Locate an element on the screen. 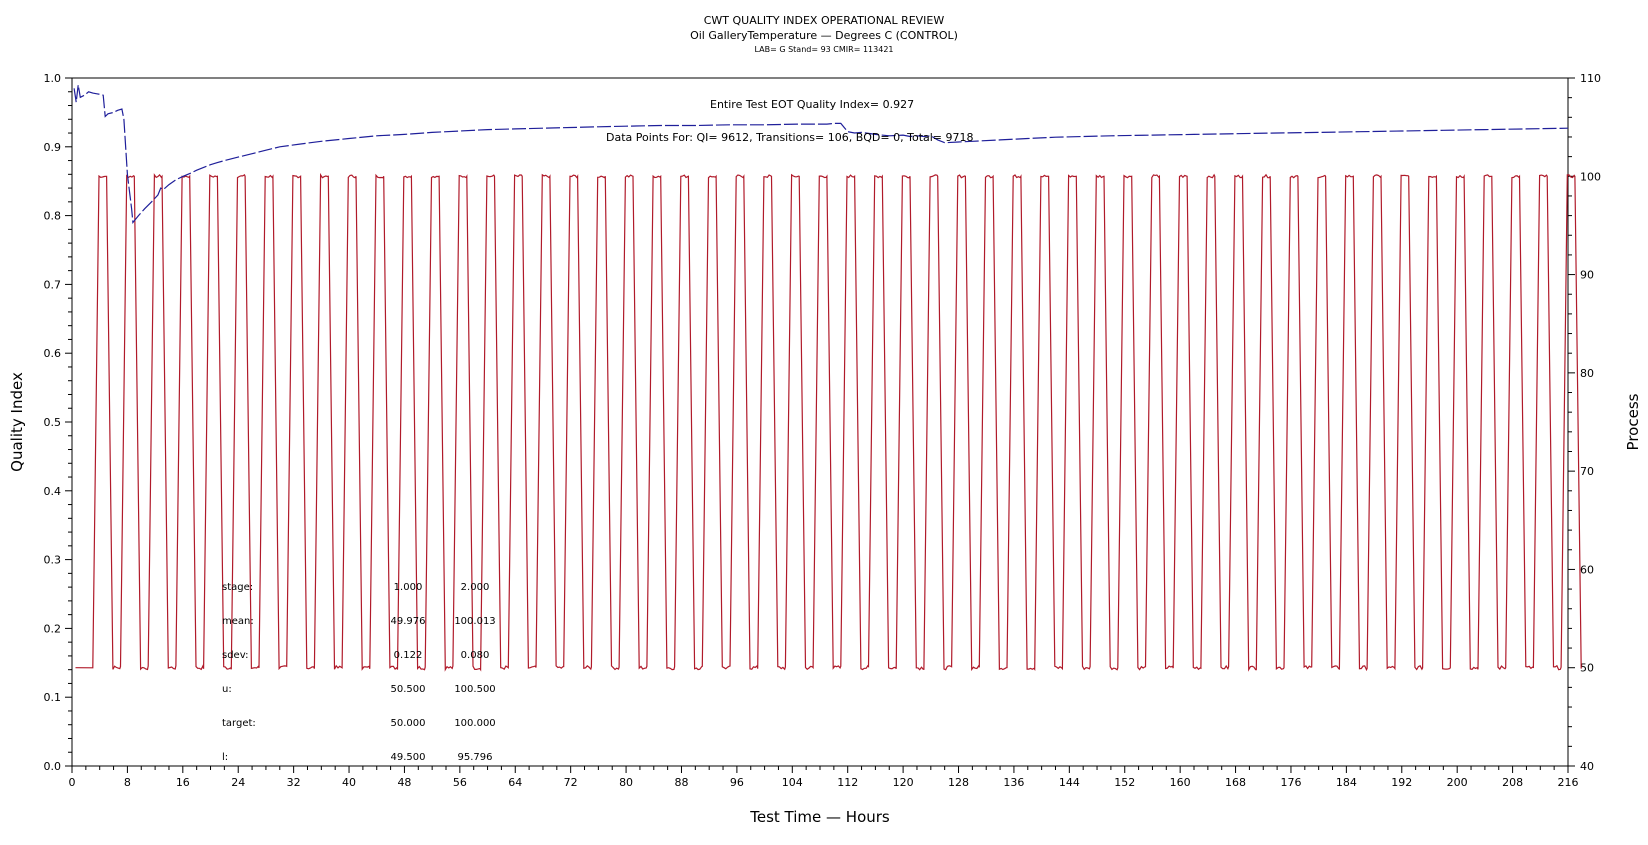 This screenshot has width=1648, height=845. x-tick-label: 24 is located at coordinates (238, 782).